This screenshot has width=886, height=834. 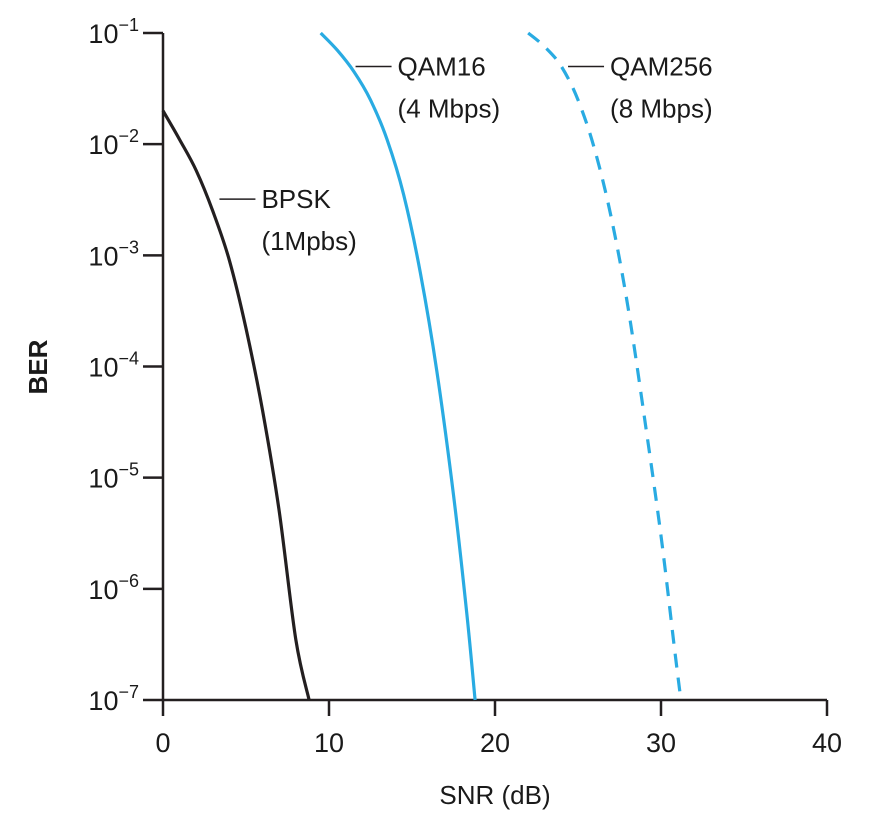 What do you see at coordinates (428, 87) in the screenshot?
I see `series-label-qam16: QAM16 (4 Mbps)` at bounding box center [428, 87].